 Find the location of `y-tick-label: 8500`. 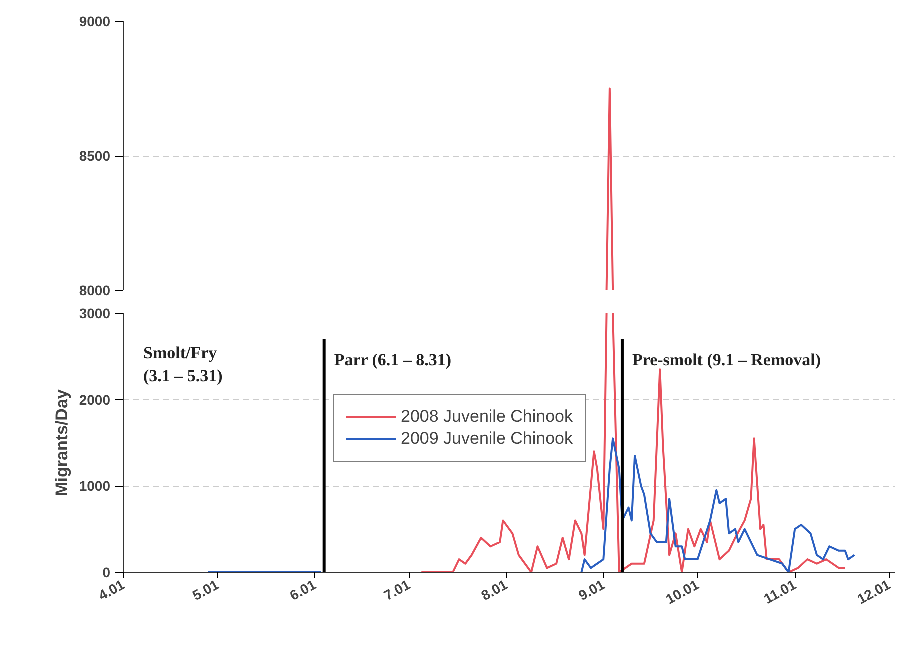

y-tick-label: 8500 is located at coordinates (95, 156).